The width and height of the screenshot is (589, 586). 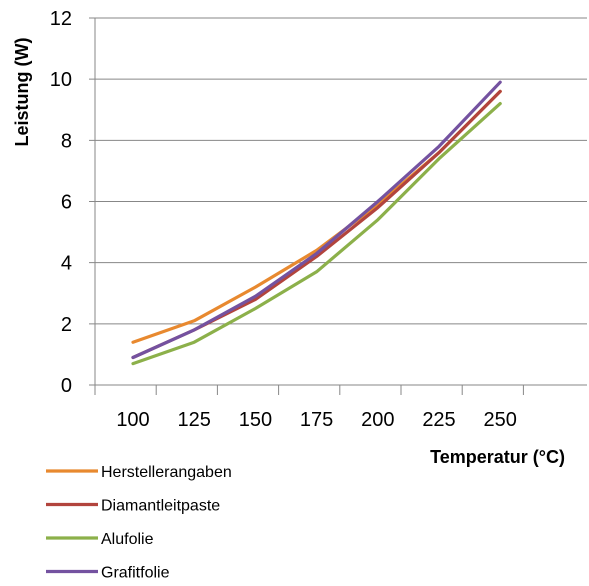 What do you see at coordinates (500, 420) in the screenshot?
I see `x-tick-label: 250` at bounding box center [500, 420].